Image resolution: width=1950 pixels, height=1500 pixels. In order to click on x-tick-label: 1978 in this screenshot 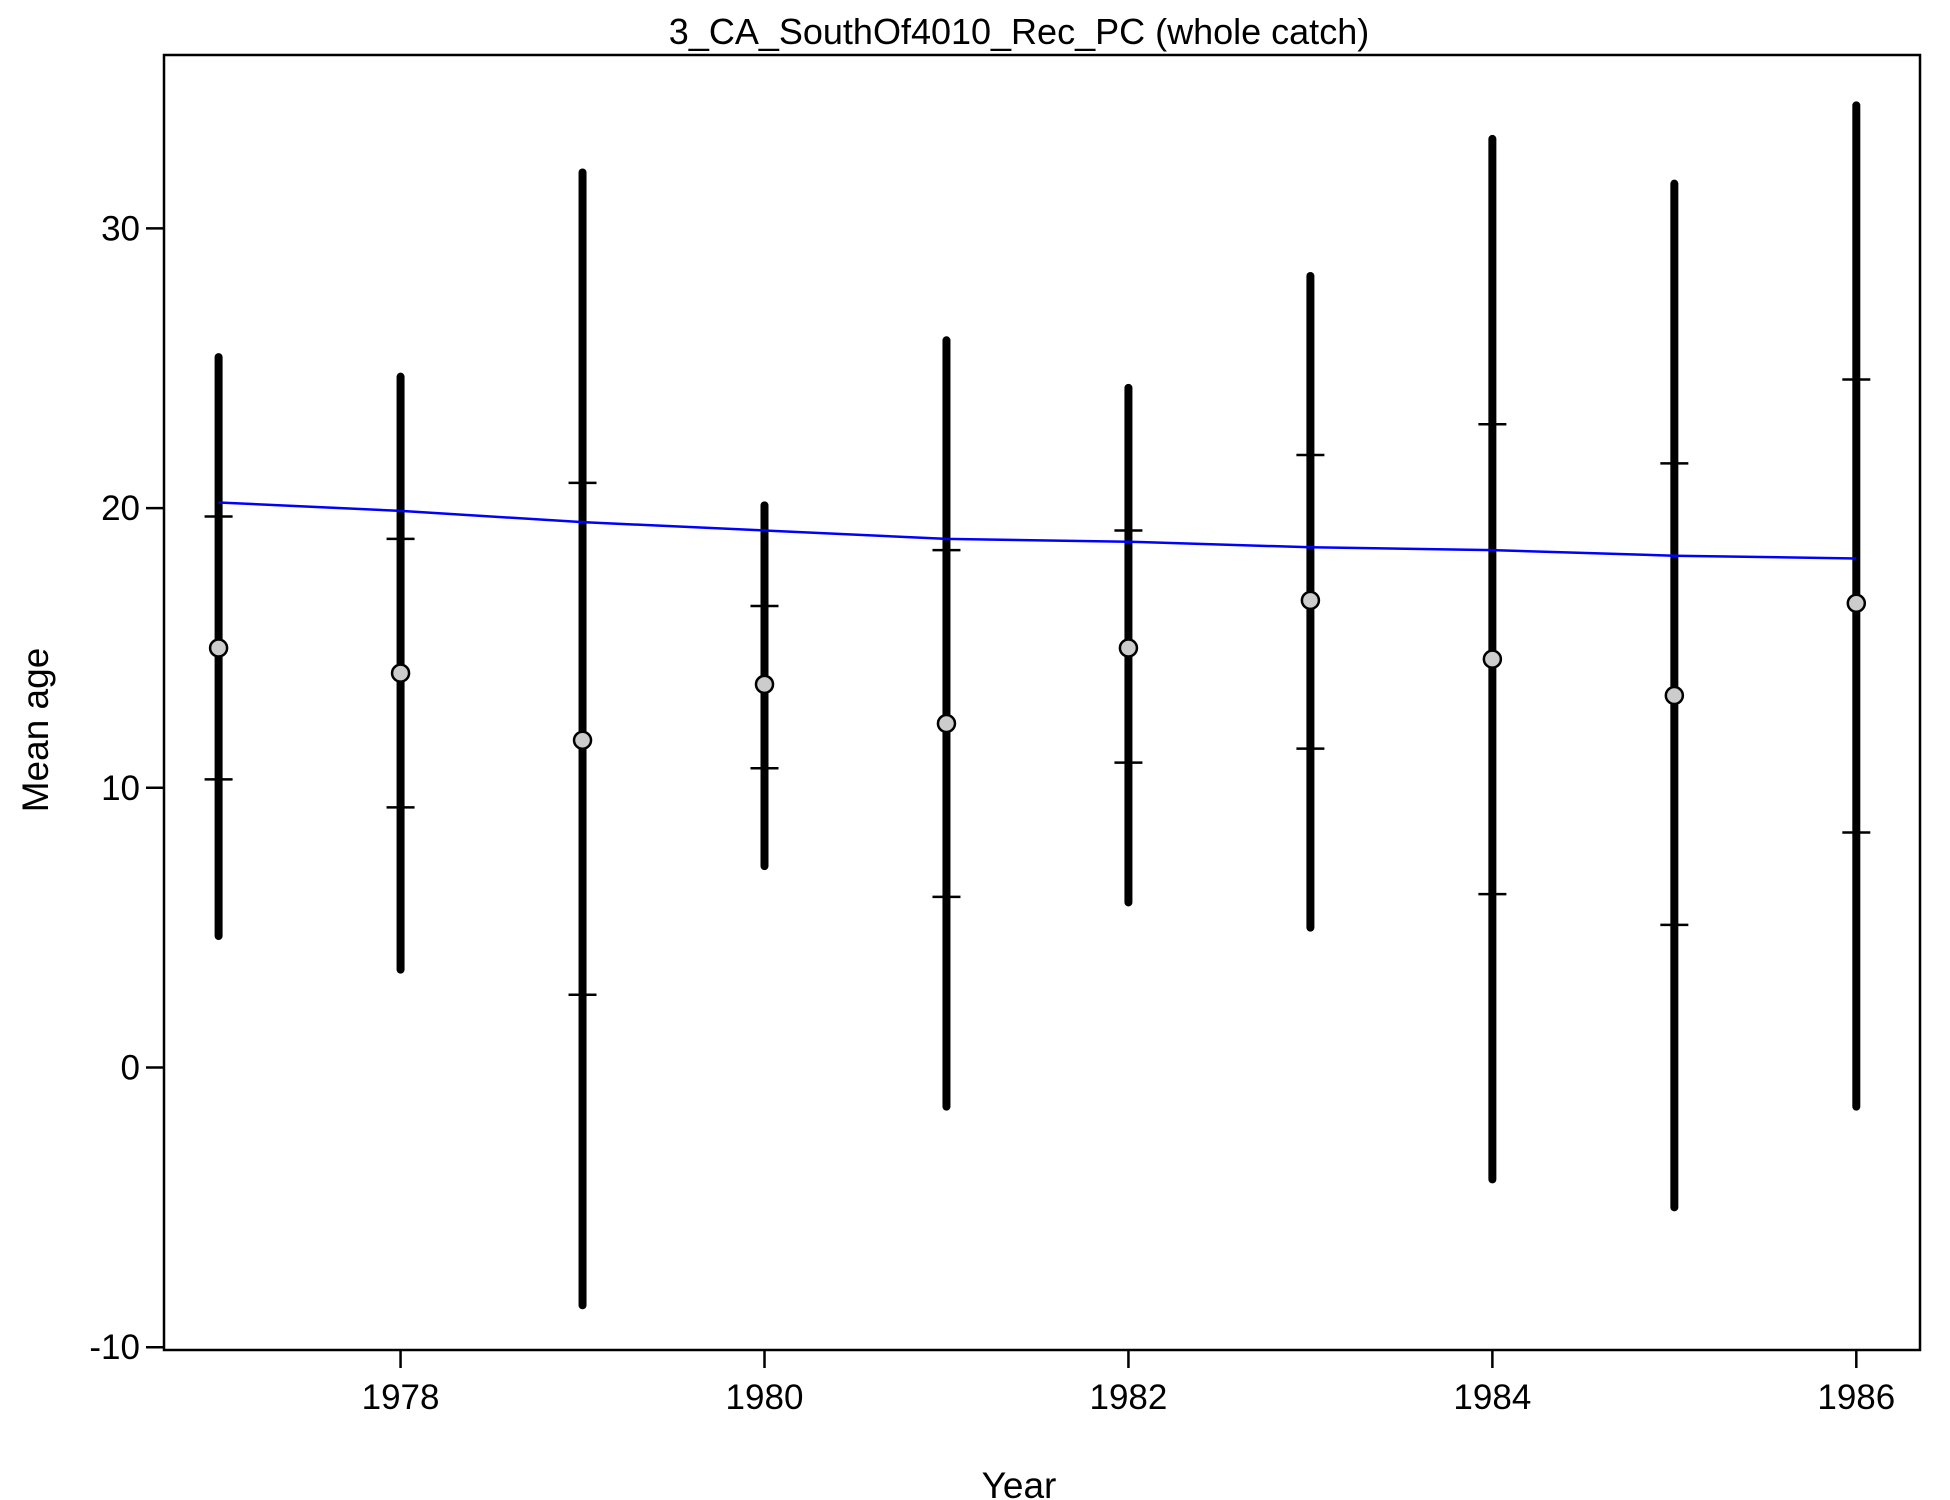, I will do `click(401, 1397)`.